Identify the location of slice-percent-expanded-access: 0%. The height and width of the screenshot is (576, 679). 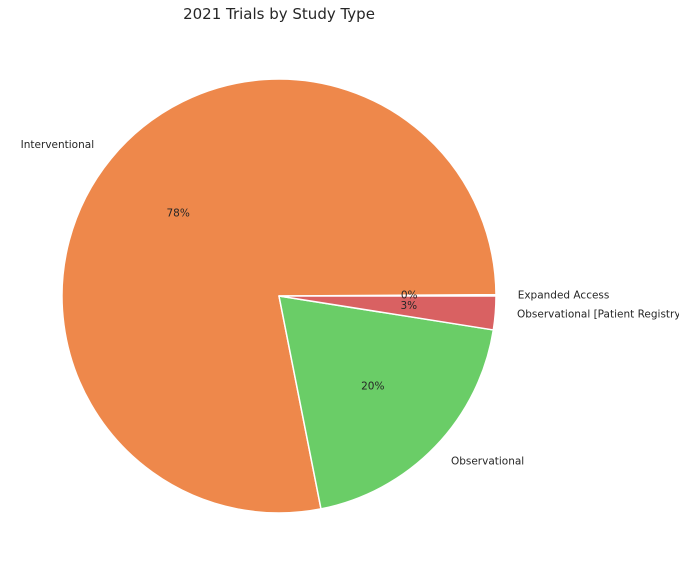
(409, 296).